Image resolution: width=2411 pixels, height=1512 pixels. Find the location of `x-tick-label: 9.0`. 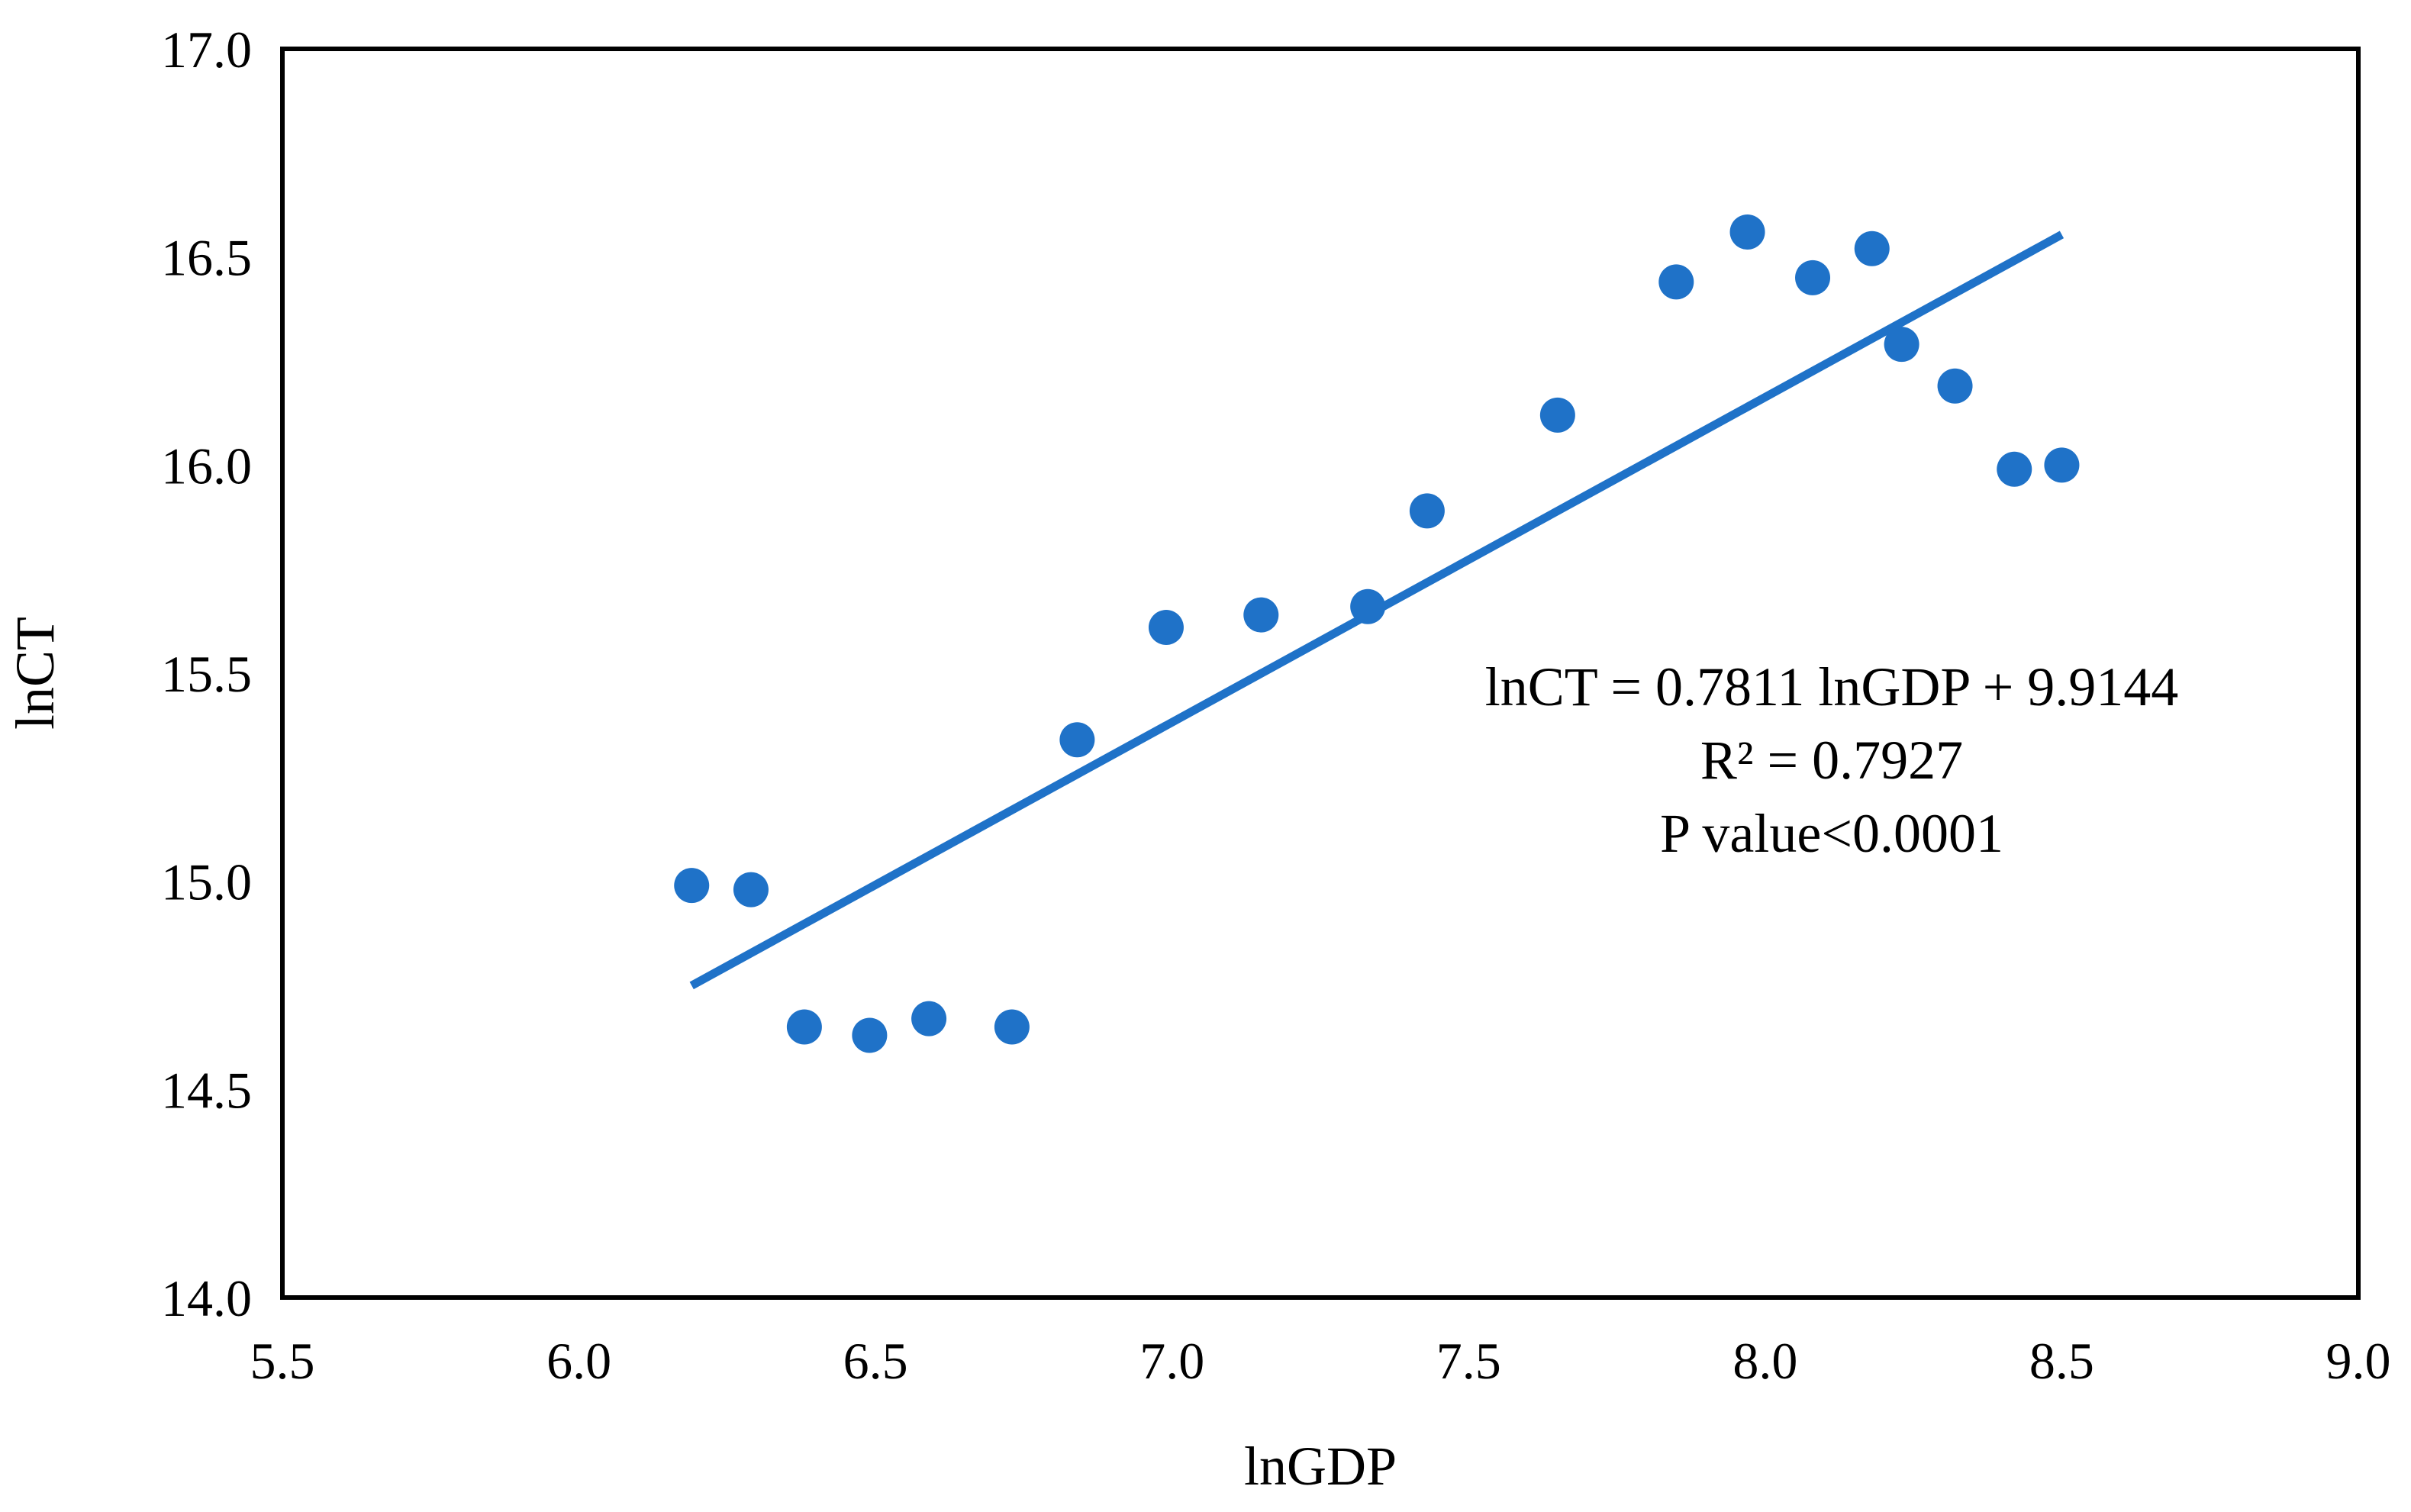

x-tick-label: 9.0 is located at coordinates (2358, 1361).